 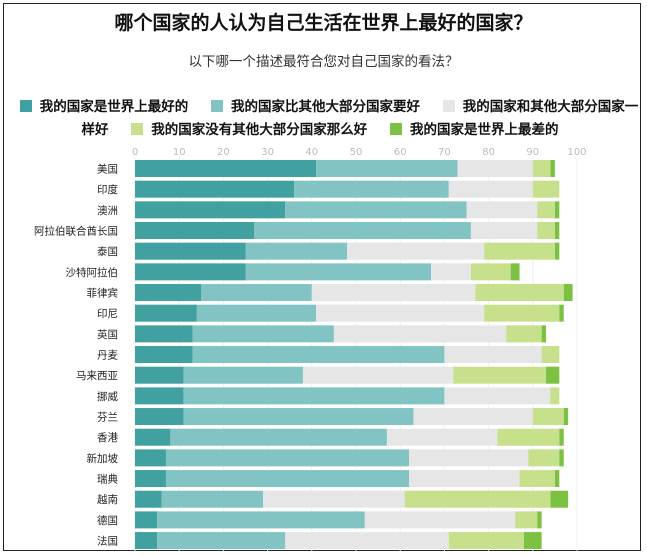 I want to click on x-tick-label: 10, so click(x=179, y=152).